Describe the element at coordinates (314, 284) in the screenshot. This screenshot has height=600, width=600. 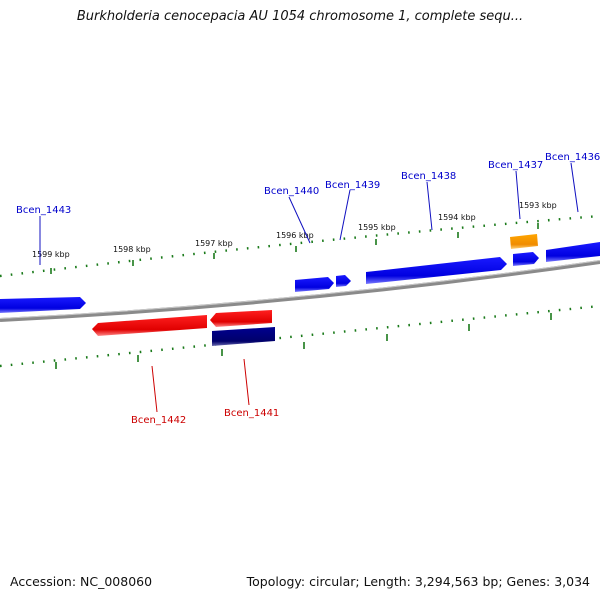
I see `gene-bcen-1440-arrow` at that location.